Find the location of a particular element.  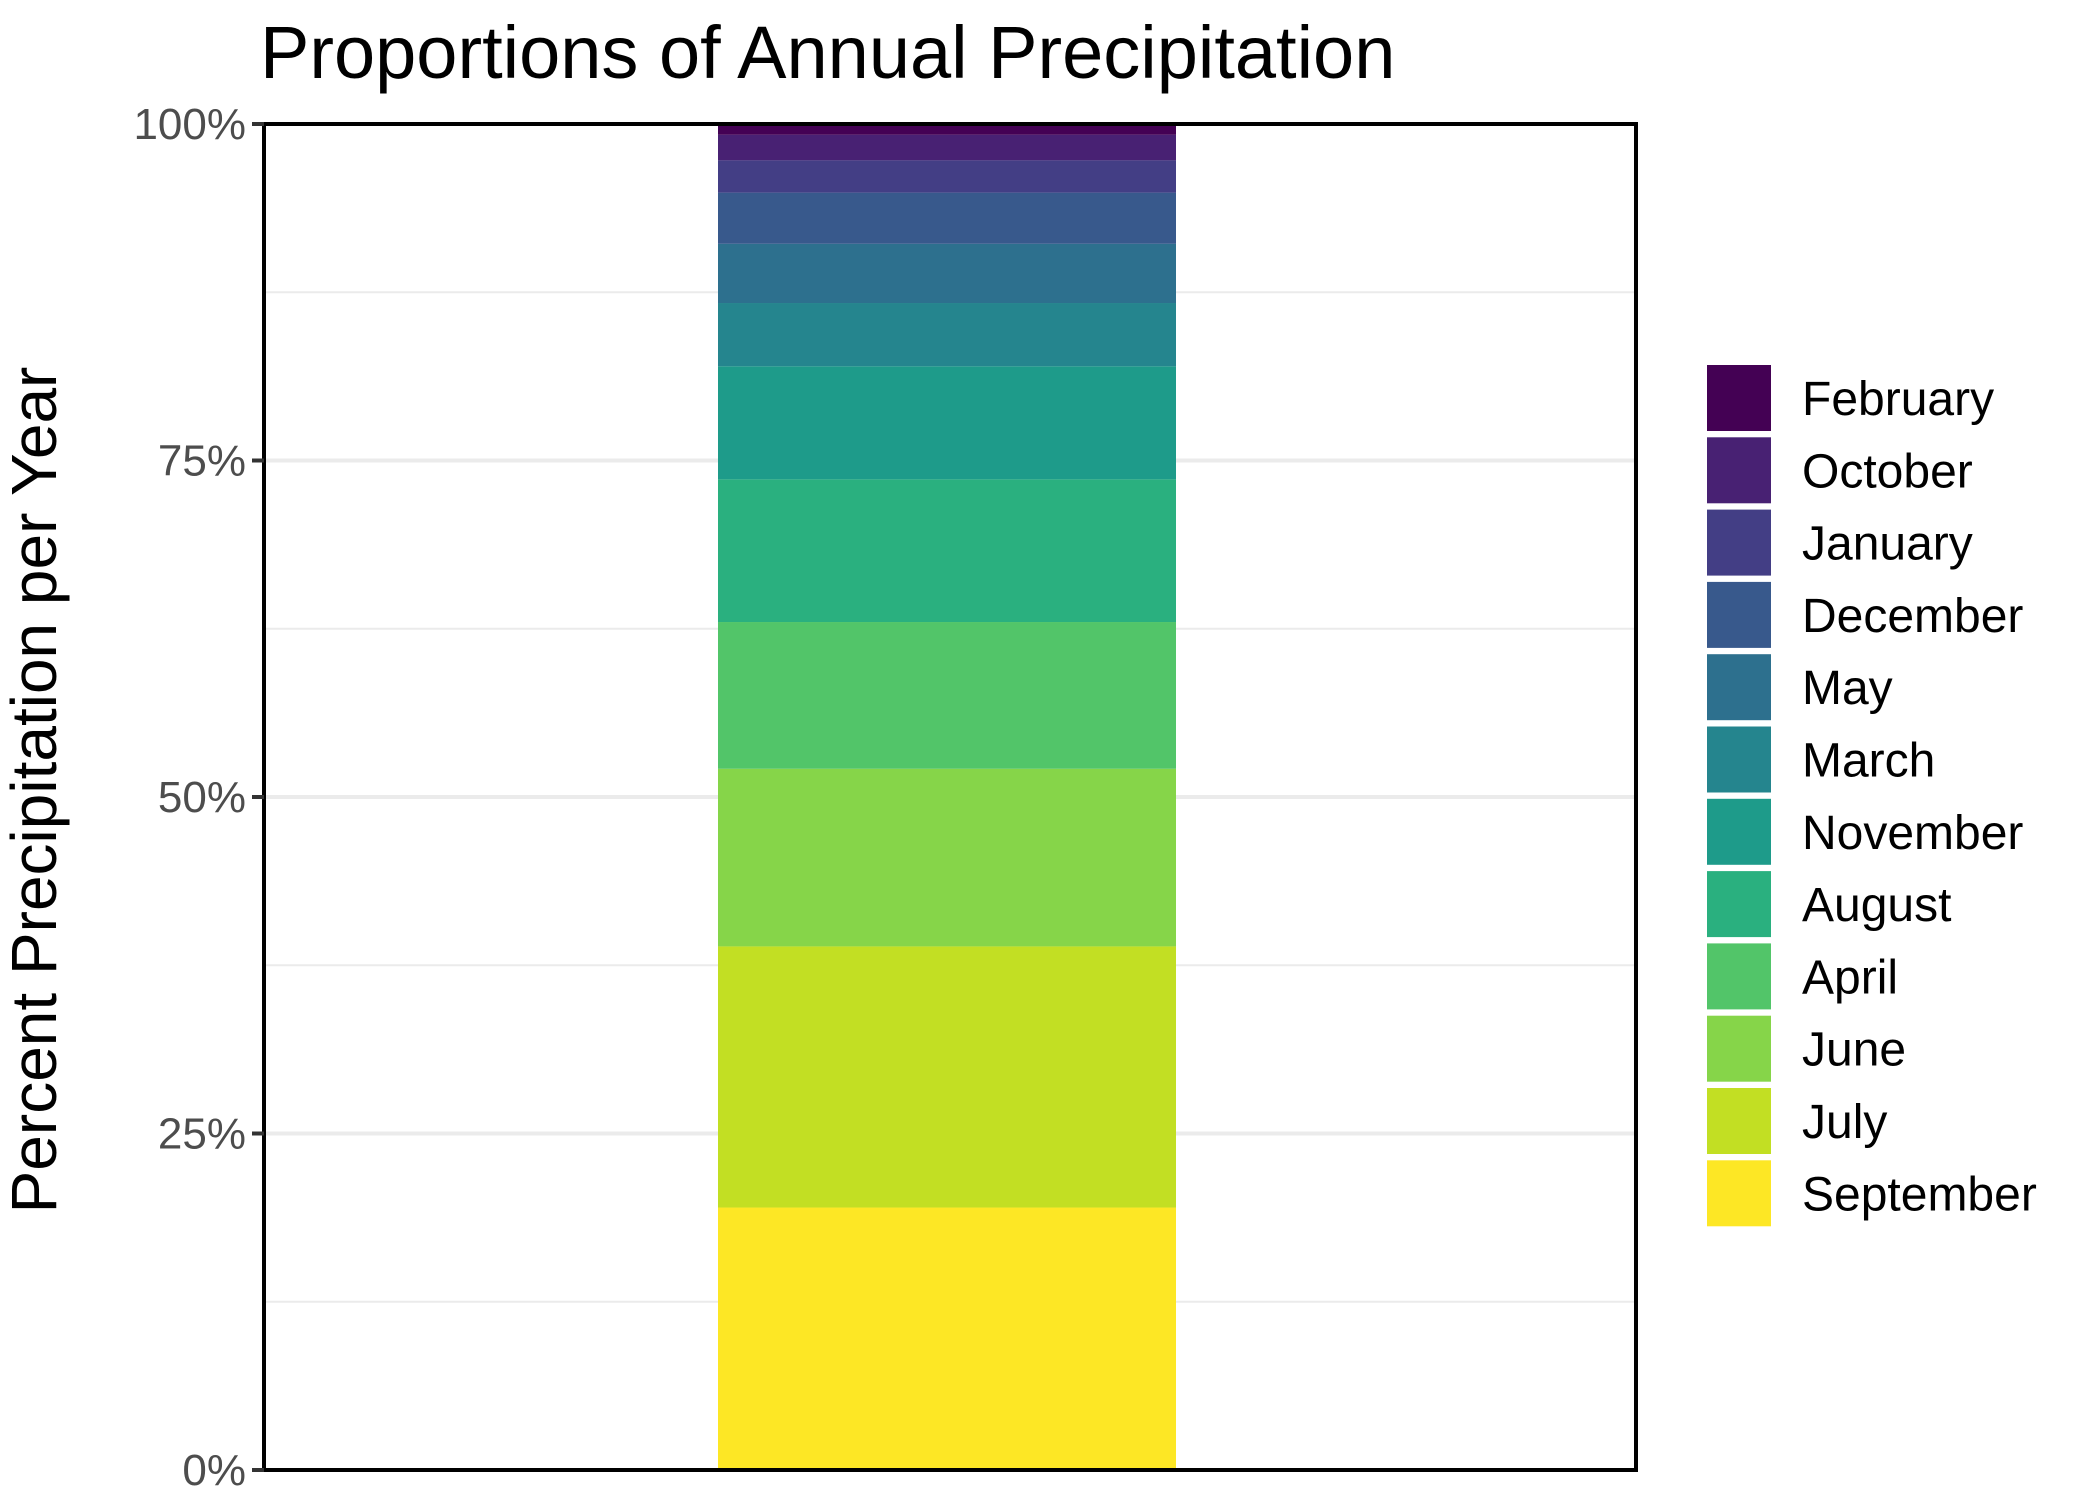

legend-key-august is located at coordinates (1739, 904).